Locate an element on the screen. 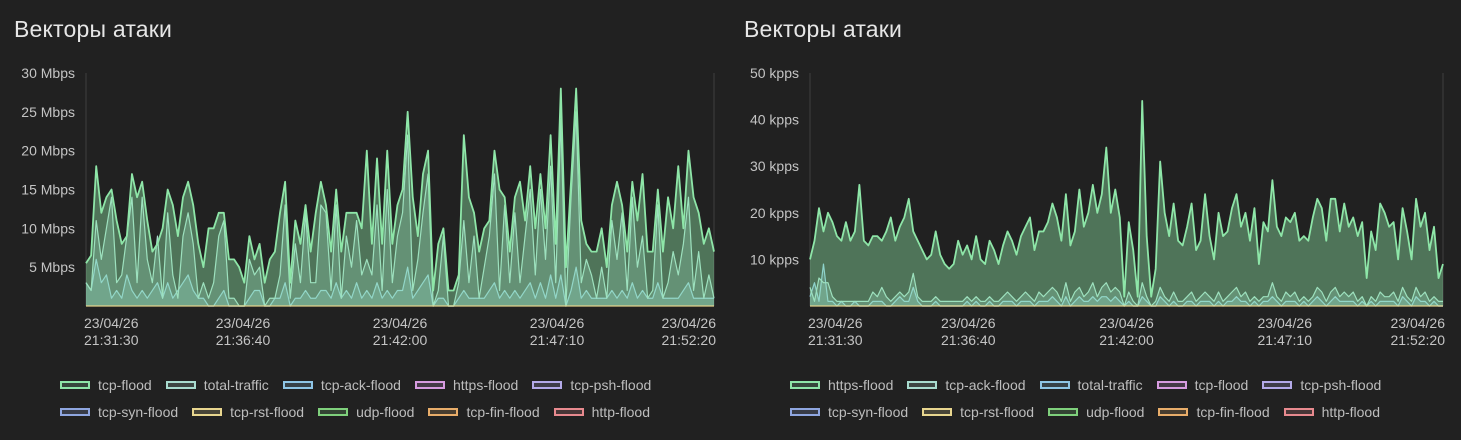 The image size is (1461, 440). y-tick-label: 10 Mbps is located at coordinates (48, 228).